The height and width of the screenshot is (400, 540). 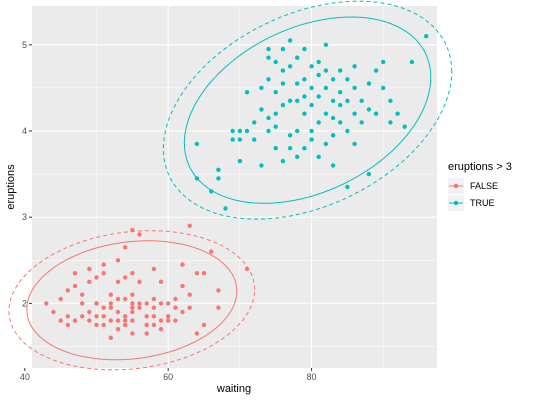 I want to click on y-tick-label: 2, so click(x=24, y=303).